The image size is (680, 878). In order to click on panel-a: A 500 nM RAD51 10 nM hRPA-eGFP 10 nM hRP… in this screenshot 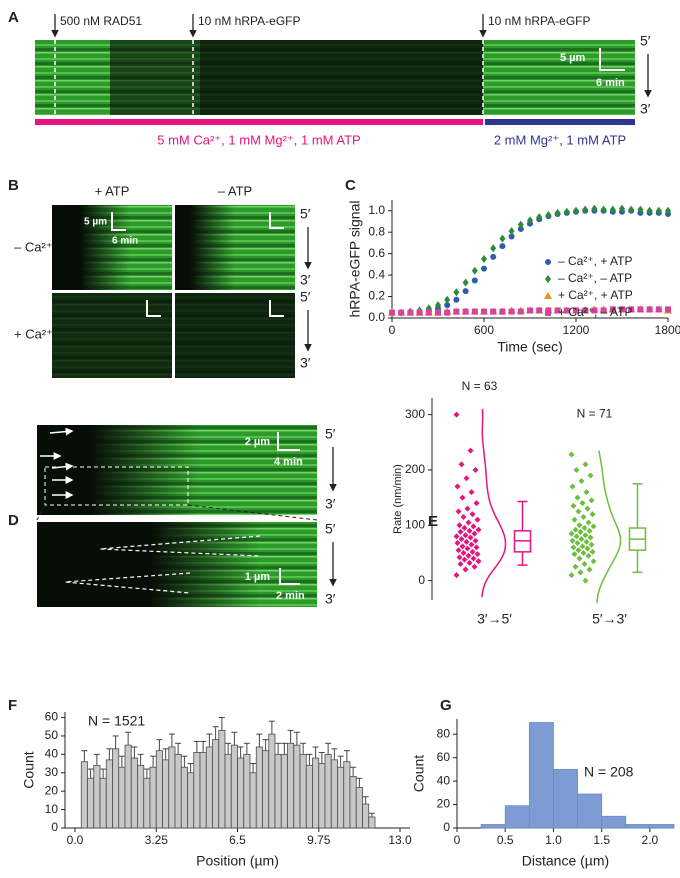, I will do `click(330, 78)`.